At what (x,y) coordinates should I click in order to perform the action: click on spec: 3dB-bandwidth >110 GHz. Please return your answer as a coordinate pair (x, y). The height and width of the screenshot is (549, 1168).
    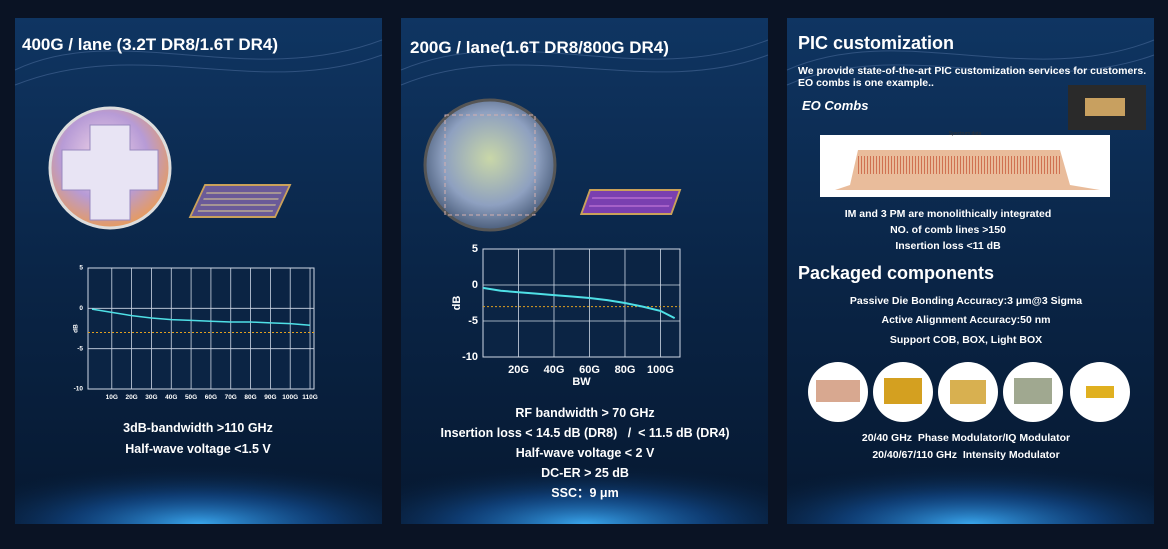
    Looking at the image, I should click on (198, 428).